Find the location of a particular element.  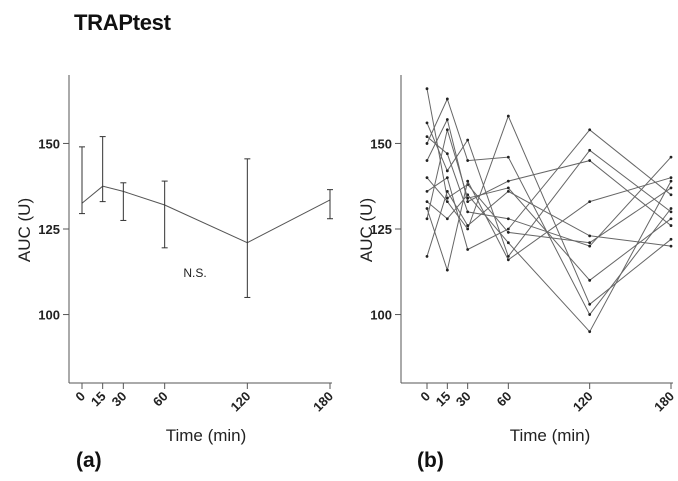

x-tick-label: 60 is located at coordinates (160, 399).